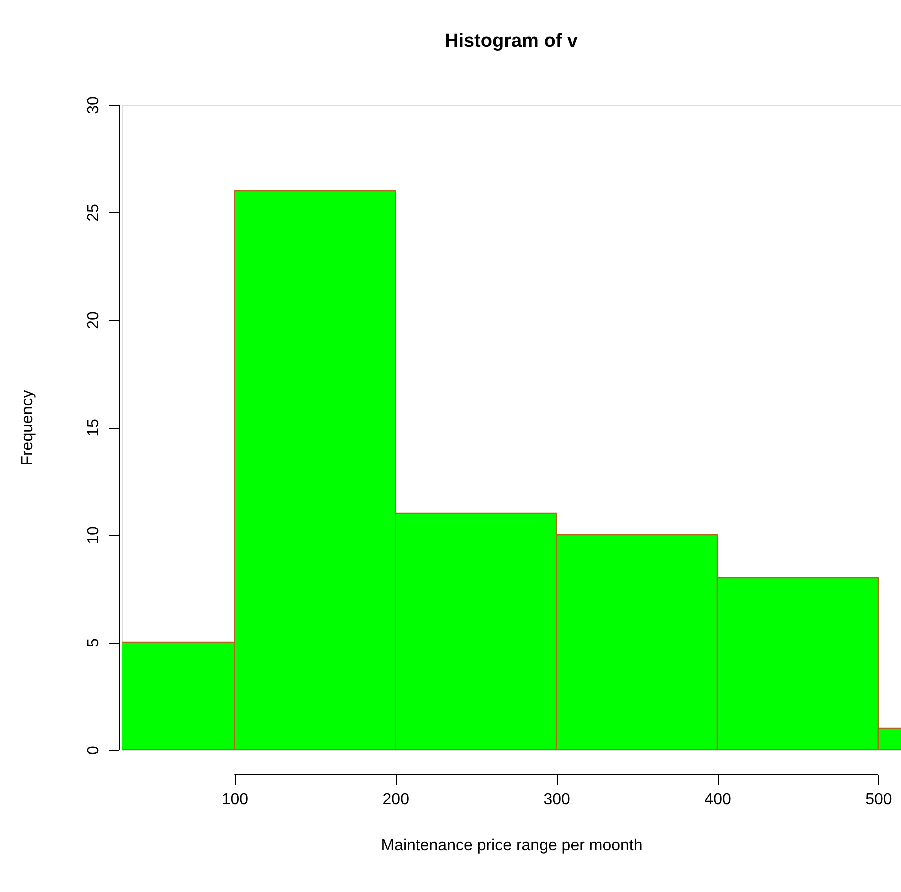 The width and height of the screenshot is (901, 892). What do you see at coordinates (879, 800) in the screenshot?
I see `x-tick-label: 500` at bounding box center [879, 800].